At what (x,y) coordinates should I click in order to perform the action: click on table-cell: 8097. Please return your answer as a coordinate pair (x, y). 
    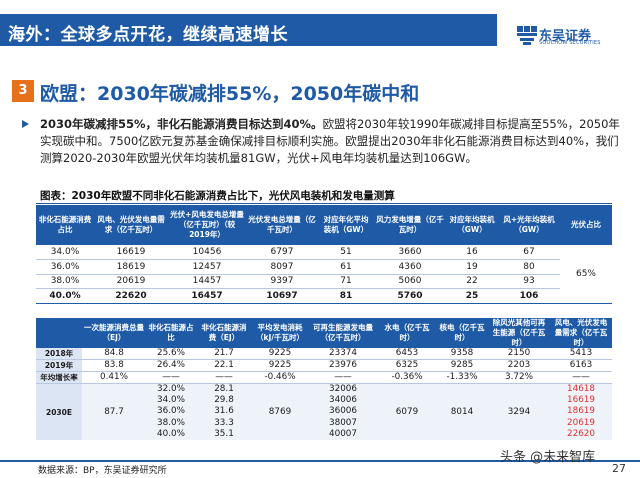
    Looking at the image, I should click on (282, 267).